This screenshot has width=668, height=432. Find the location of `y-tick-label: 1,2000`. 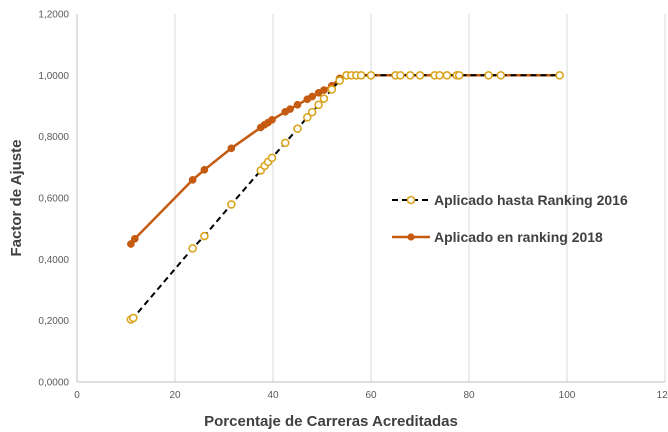

y-tick-label: 1,2000 is located at coordinates (53, 15).